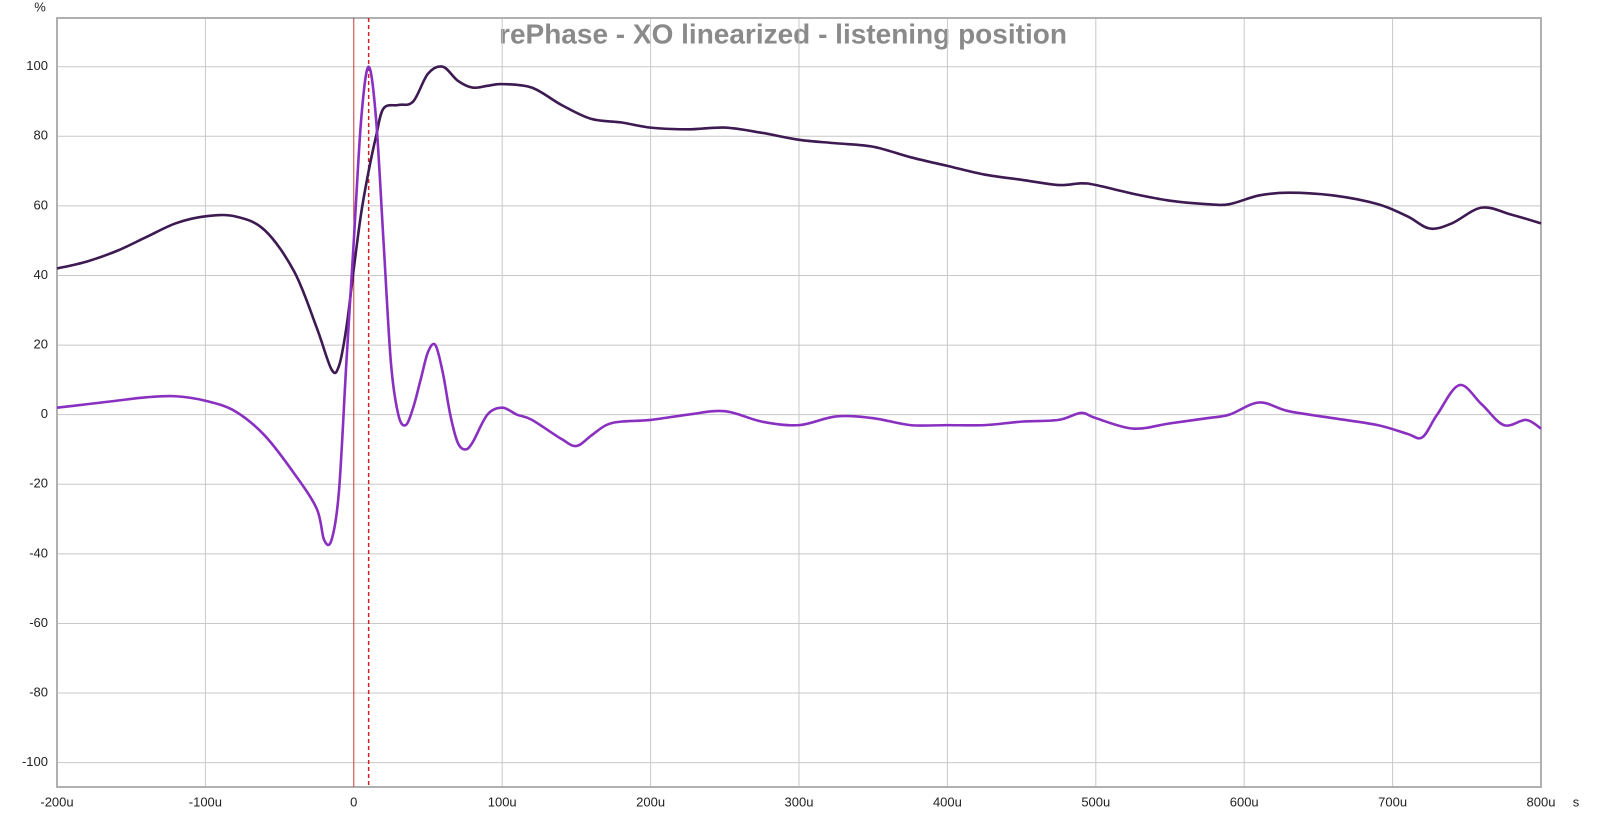 The image size is (1600, 833). Describe the element at coordinates (1541, 801) in the screenshot. I see `x-tick-label: 800u` at that location.